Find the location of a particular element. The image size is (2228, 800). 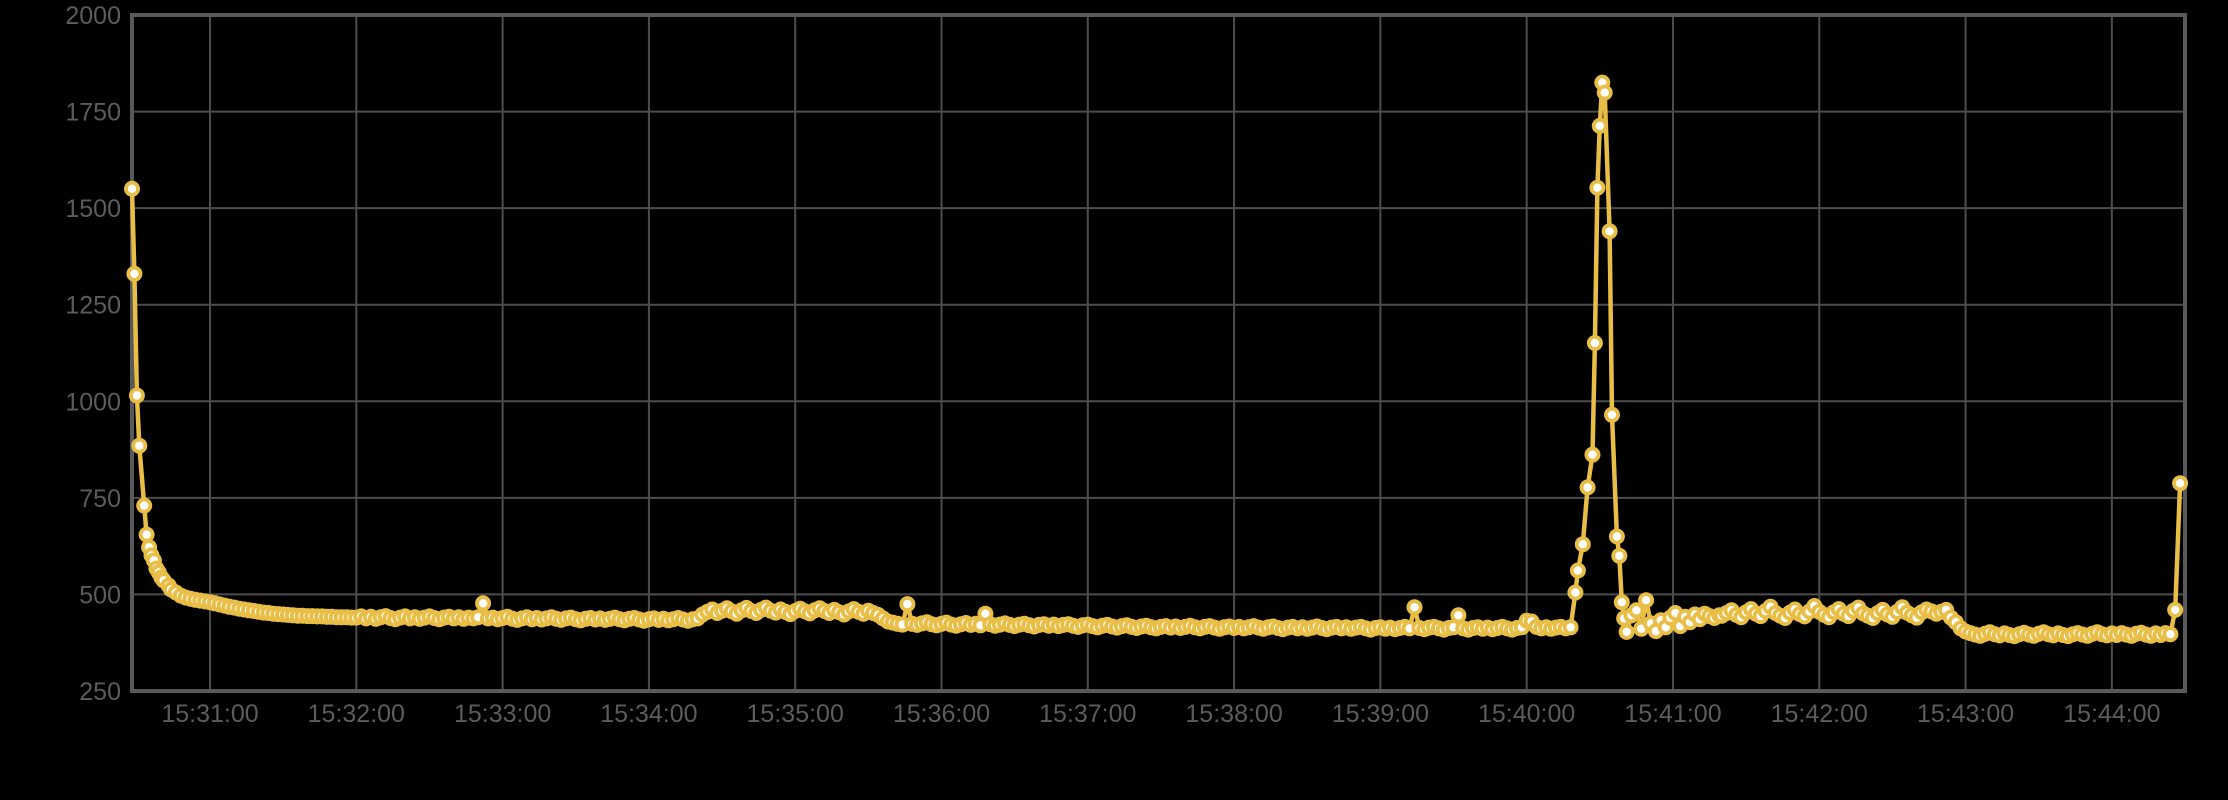

x-tick-label: 15:34:00 is located at coordinates (648, 714).